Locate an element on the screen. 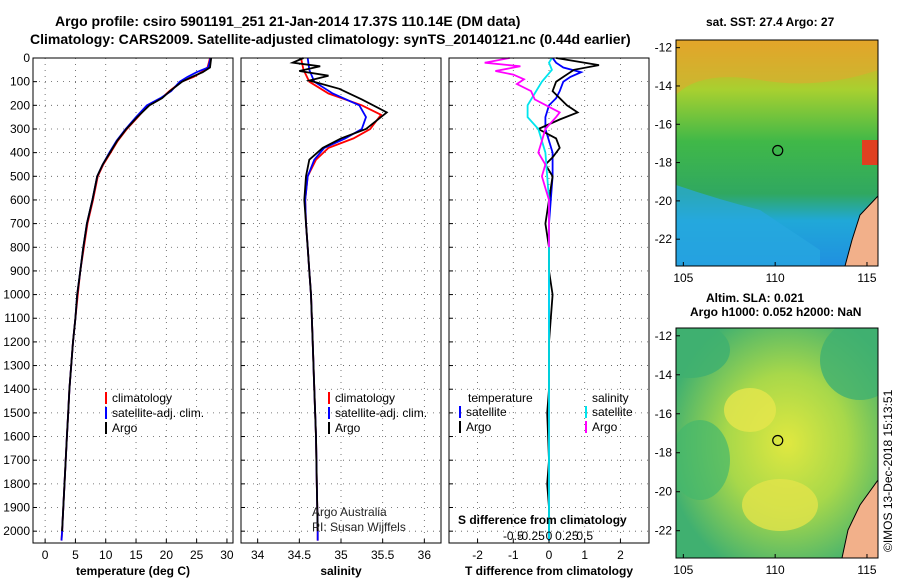  x-tick-label: 30 is located at coordinates (227, 555).